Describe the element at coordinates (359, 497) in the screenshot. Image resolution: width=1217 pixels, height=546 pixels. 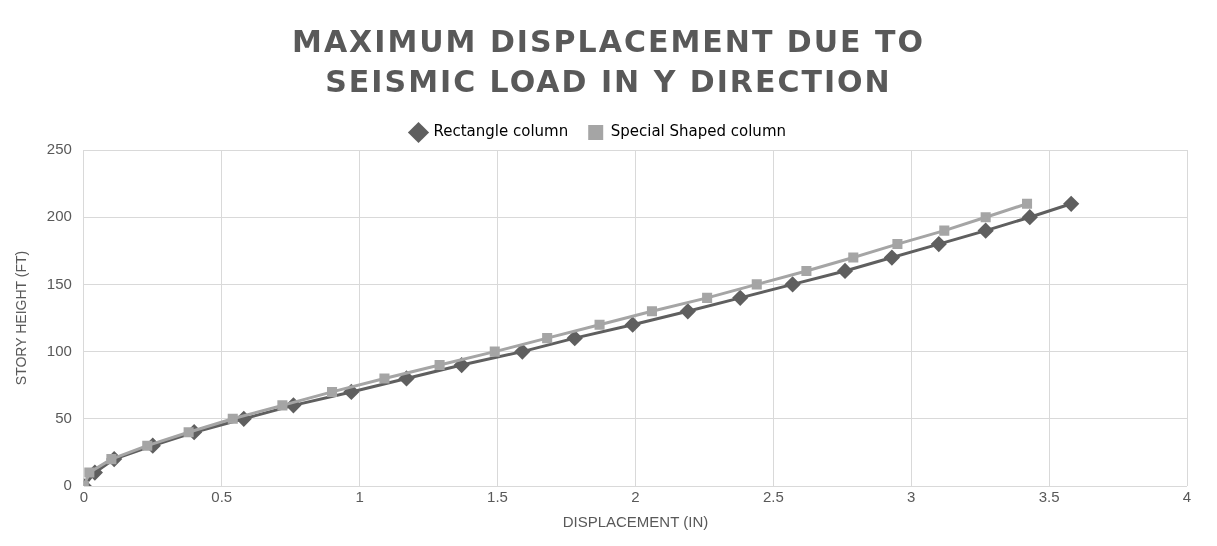
I see `x-tick-label: 1` at that location.